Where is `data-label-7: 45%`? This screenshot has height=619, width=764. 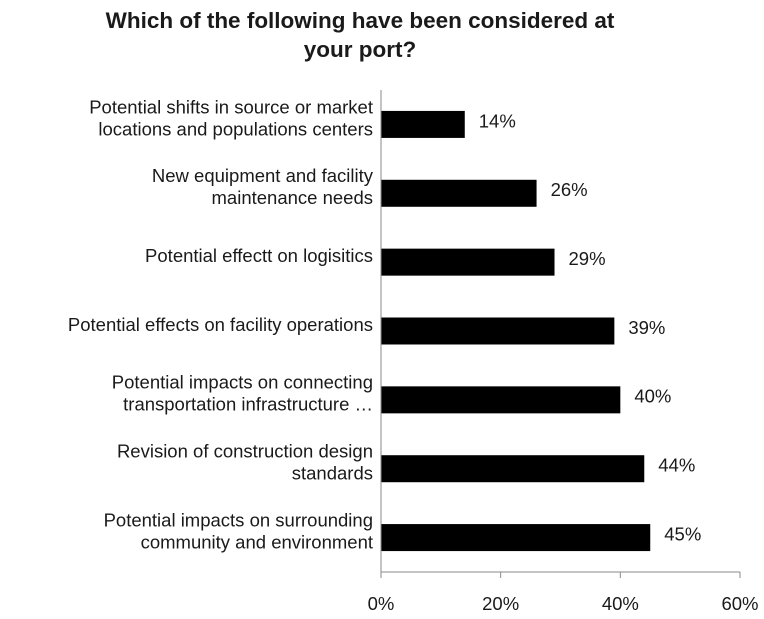
data-label-7: 45% is located at coordinates (682, 533).